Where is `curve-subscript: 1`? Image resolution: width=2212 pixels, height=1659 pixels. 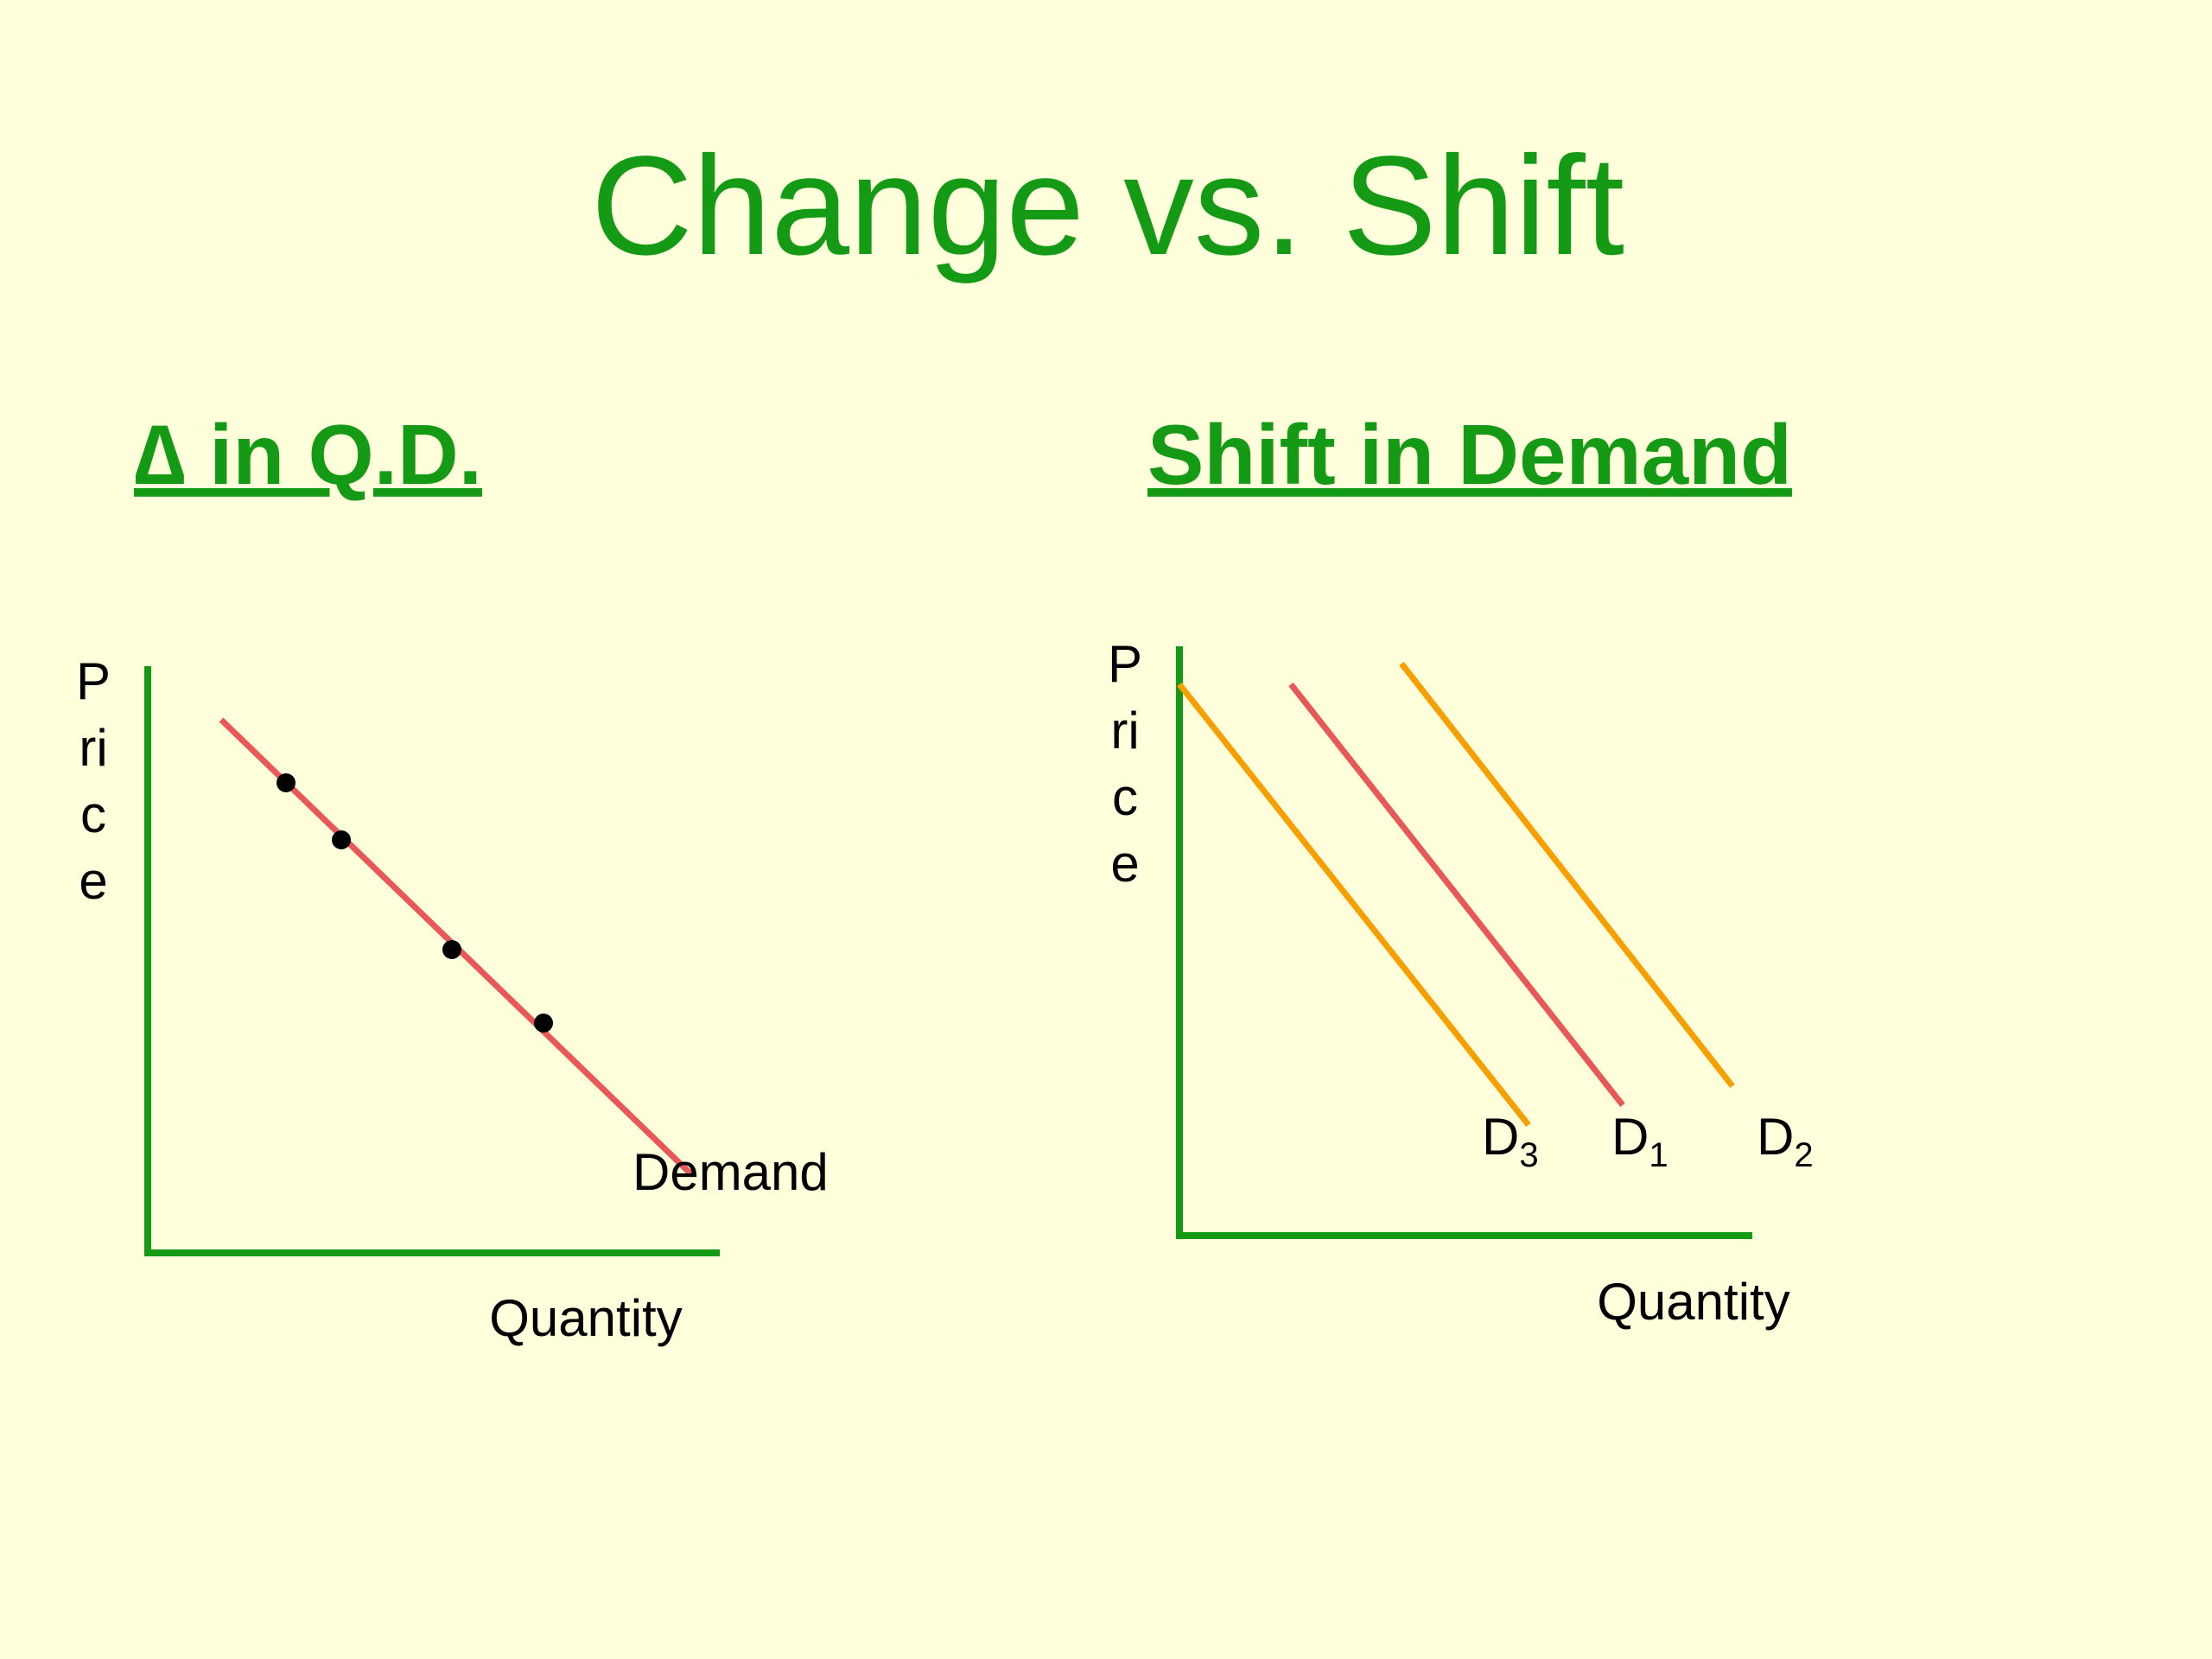
curve-subscript: 1 is located at coordinates (1658, 1155).